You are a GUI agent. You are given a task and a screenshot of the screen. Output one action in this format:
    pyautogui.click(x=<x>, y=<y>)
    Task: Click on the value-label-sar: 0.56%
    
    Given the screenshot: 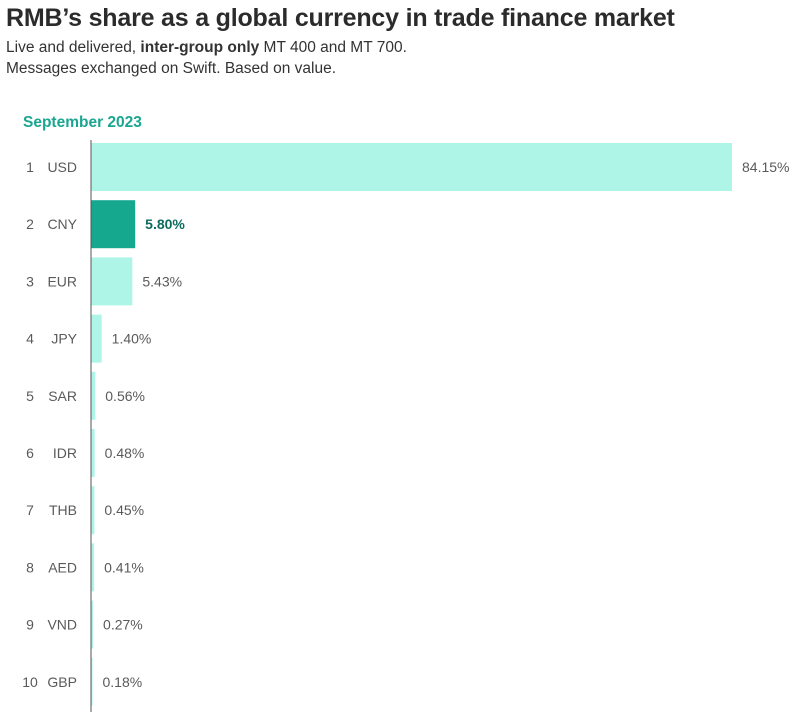 What is the action you would take?
    pyautogui.click(x=125, y=396)
    